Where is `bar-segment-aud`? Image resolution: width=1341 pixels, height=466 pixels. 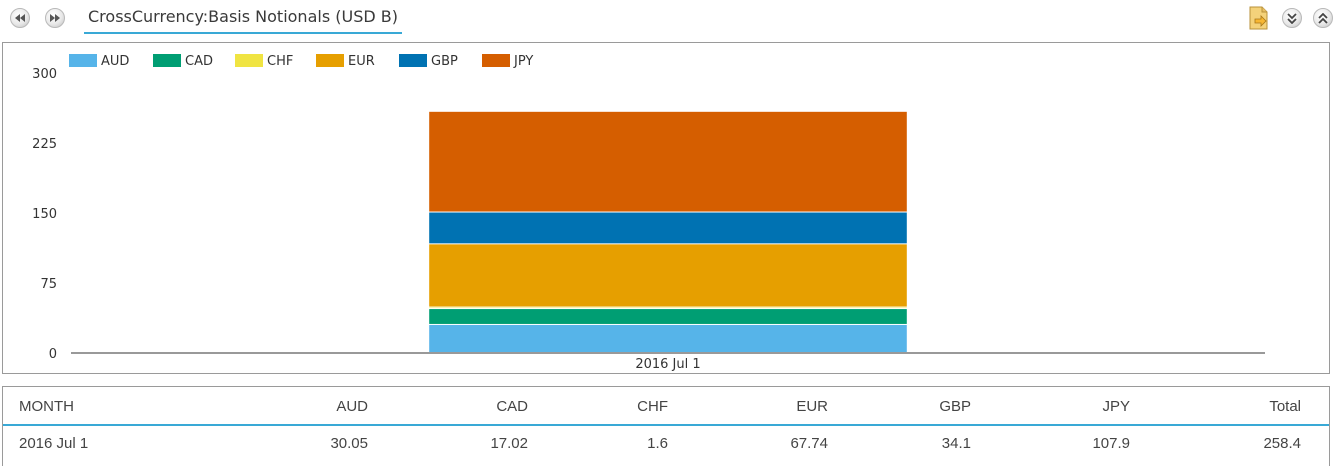 bar-segment-aud is located at coordinates (668, 338).